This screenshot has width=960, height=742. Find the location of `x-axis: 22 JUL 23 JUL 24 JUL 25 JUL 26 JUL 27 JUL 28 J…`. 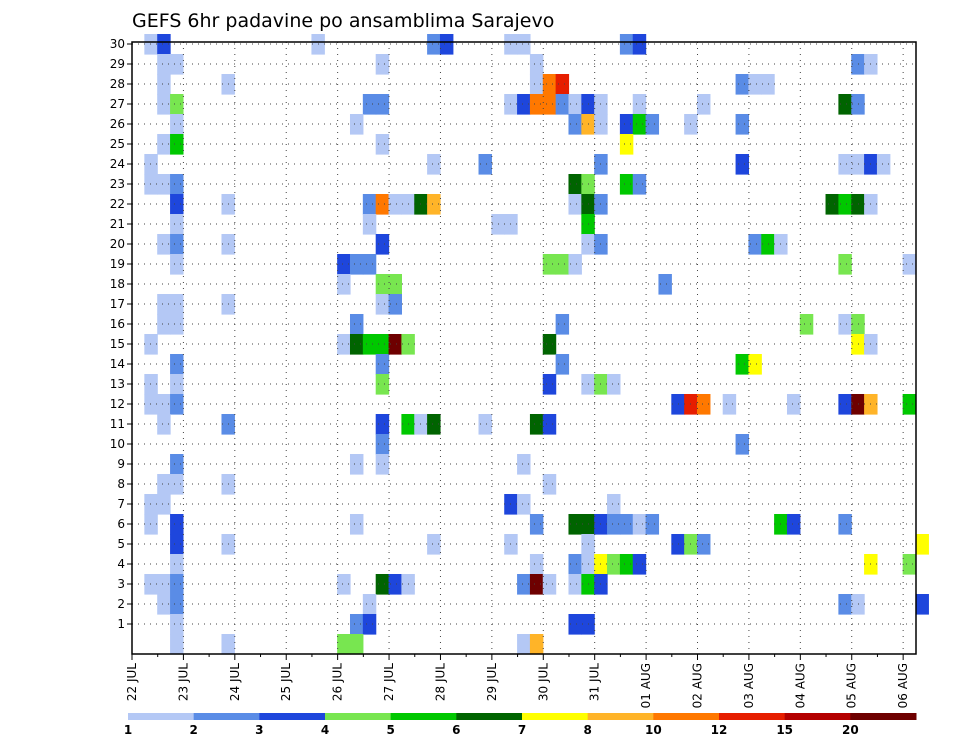

x-axis: 22 JUL 23 JUL 24 JUL 25 JUL 26 JUL 27 JUL 28 J… is located at coordinates (517, 681).